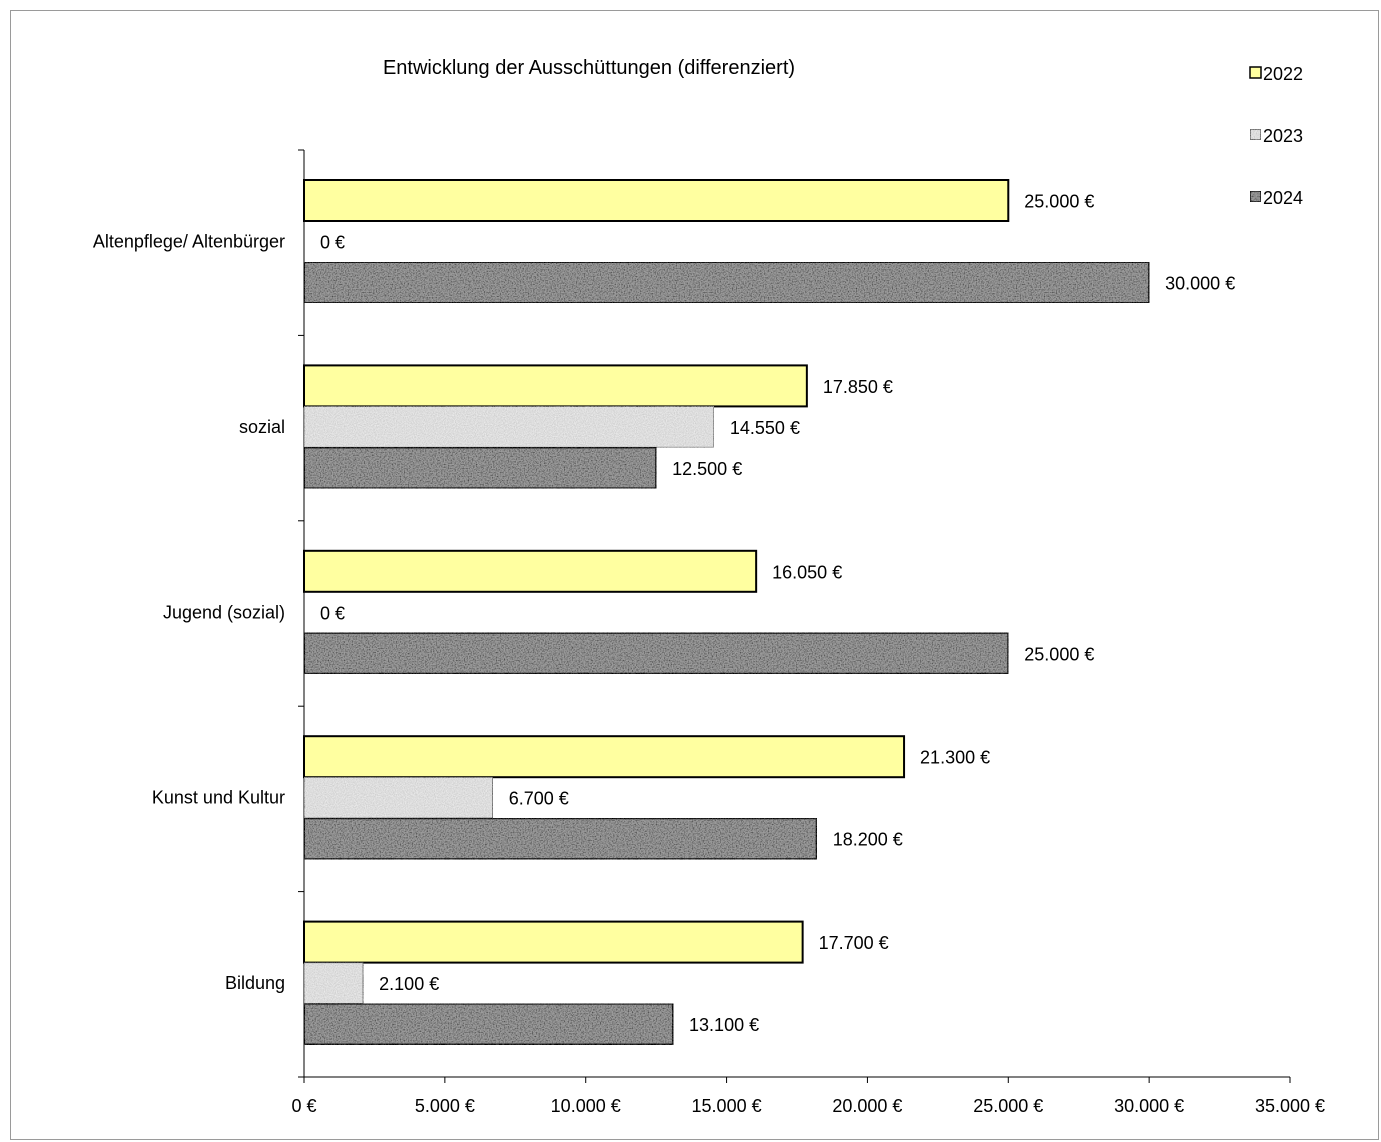  Describe the element at coordinates (724, 1025) in the screenshot. I see `data-label: 13.100 €` at that location.